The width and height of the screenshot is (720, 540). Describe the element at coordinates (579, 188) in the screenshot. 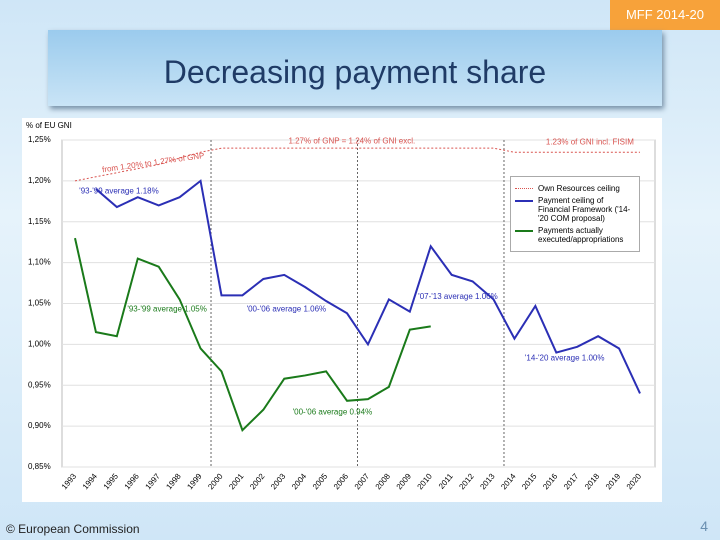

I see `legend-label: Own Resources ceiling` at that location.